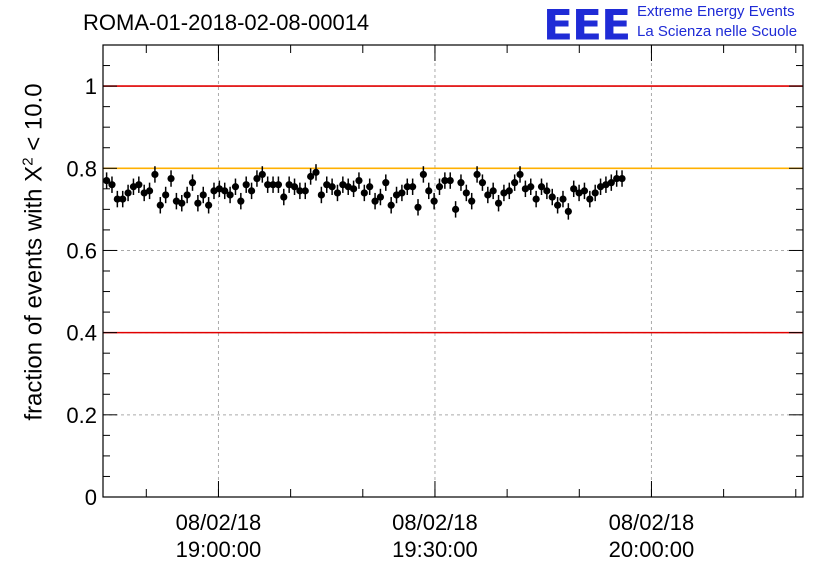 This screenshot has height=572, width=836. Describe the element at coordinates (435, 549) in the screenshot. I see `x-tick-time-label: 19:30:00` at that location.